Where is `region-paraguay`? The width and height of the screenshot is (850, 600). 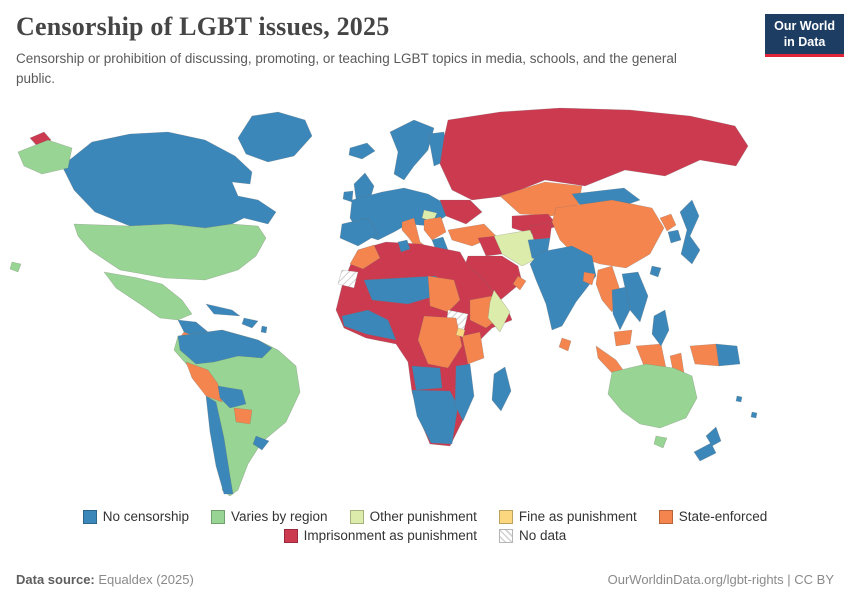 region-paraguay is located at coordinates (243, 416).